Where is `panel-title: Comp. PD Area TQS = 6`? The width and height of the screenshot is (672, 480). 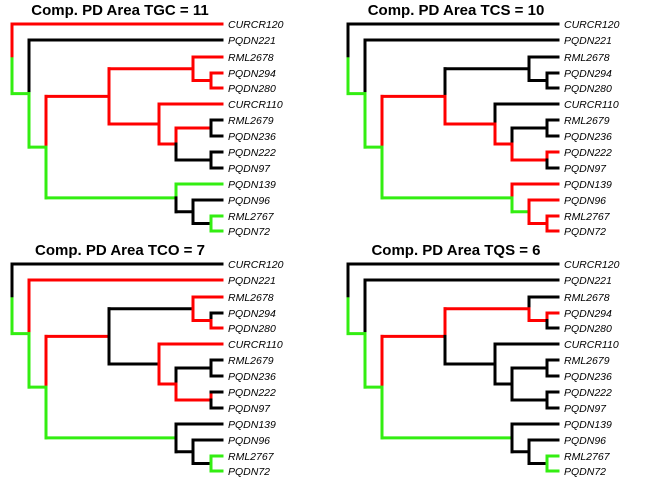 panel-title: Comp. PD Area TQS = 6 is located at coordinates (455, 250).